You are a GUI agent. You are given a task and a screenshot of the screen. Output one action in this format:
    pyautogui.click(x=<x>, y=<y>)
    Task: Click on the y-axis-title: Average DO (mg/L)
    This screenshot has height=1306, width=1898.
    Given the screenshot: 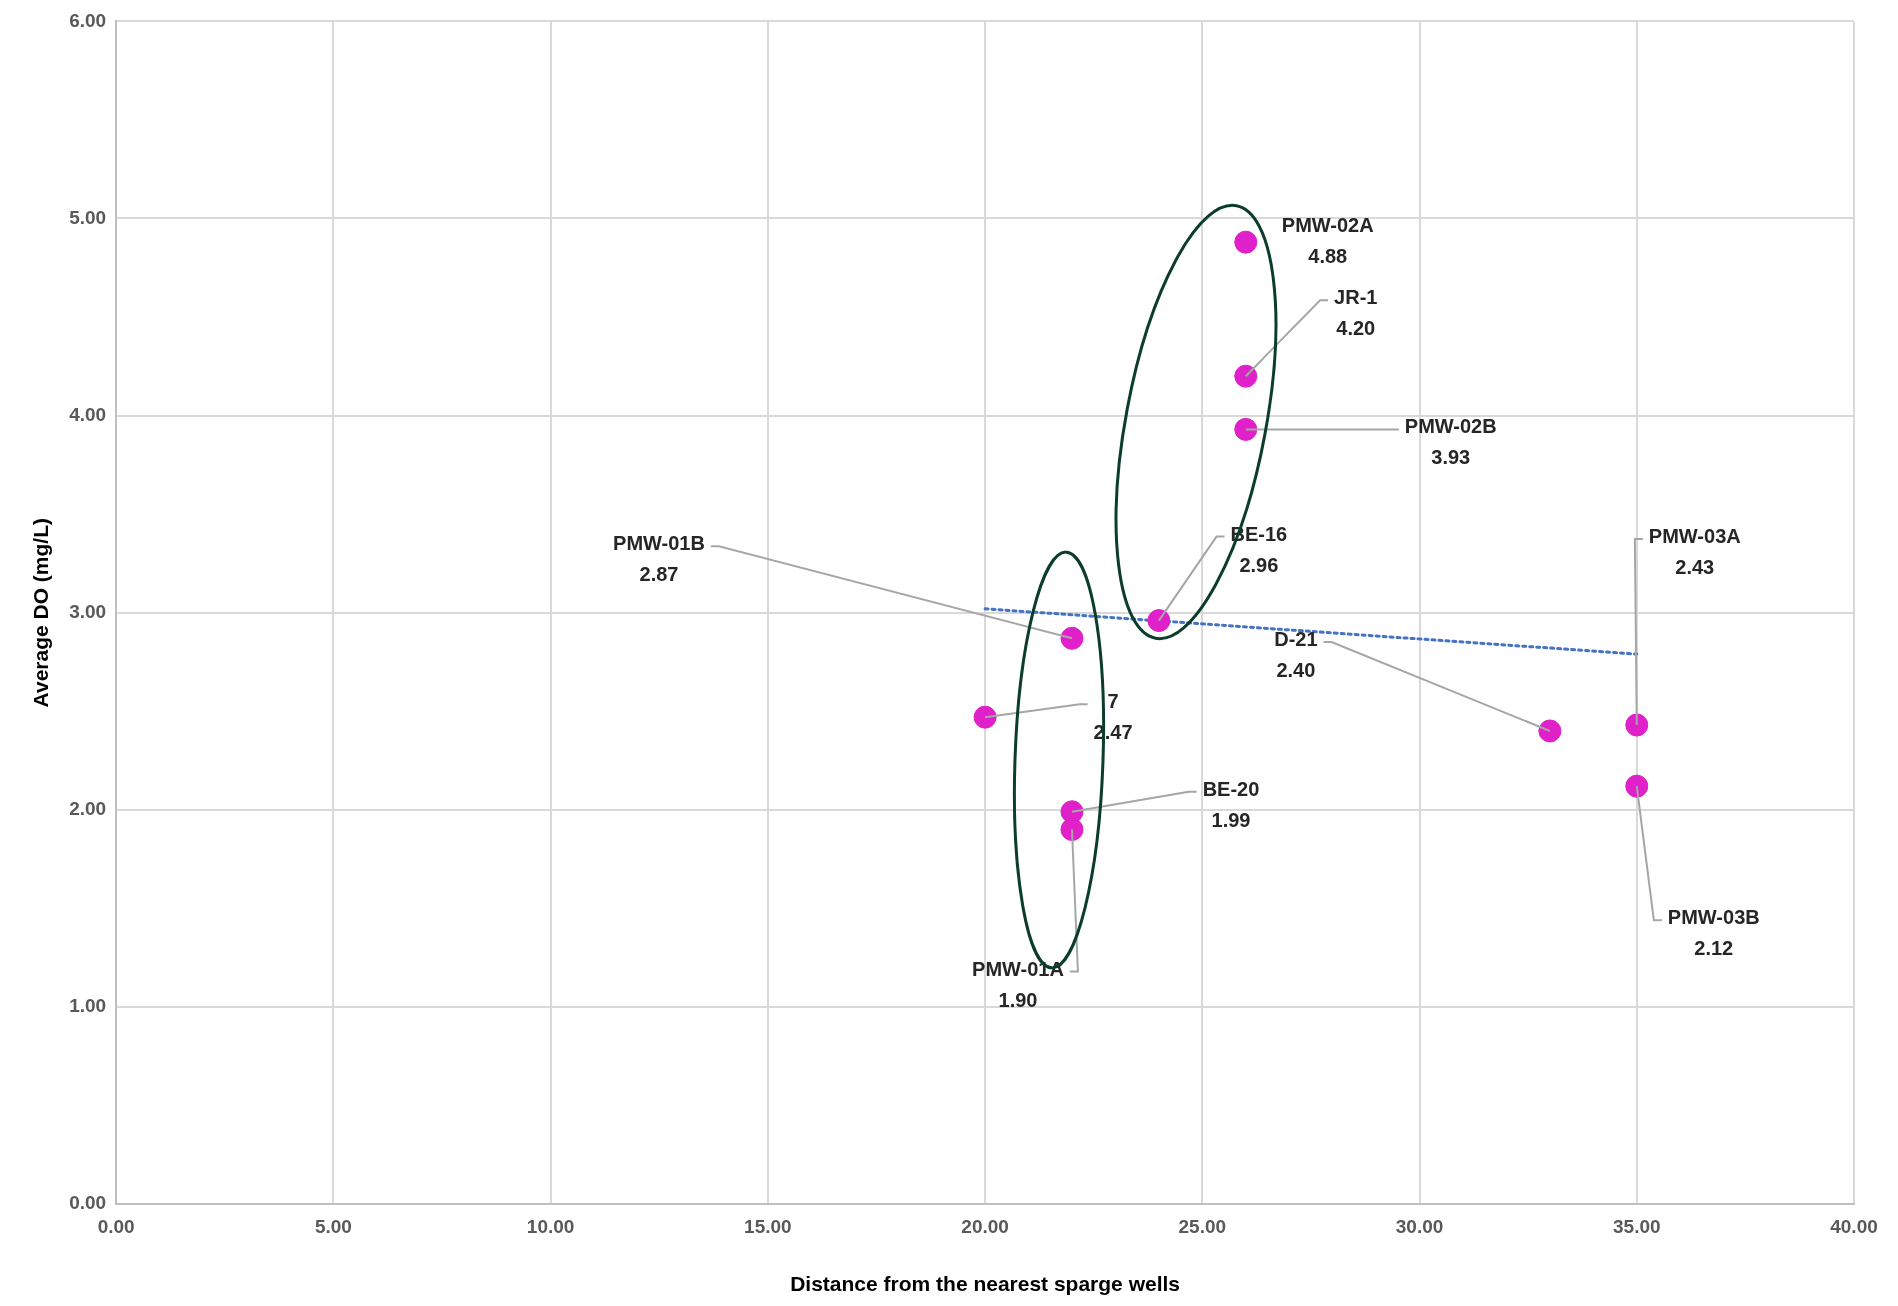 What is the action you would take?
    pyautogui.click(x=41, y=612)
    